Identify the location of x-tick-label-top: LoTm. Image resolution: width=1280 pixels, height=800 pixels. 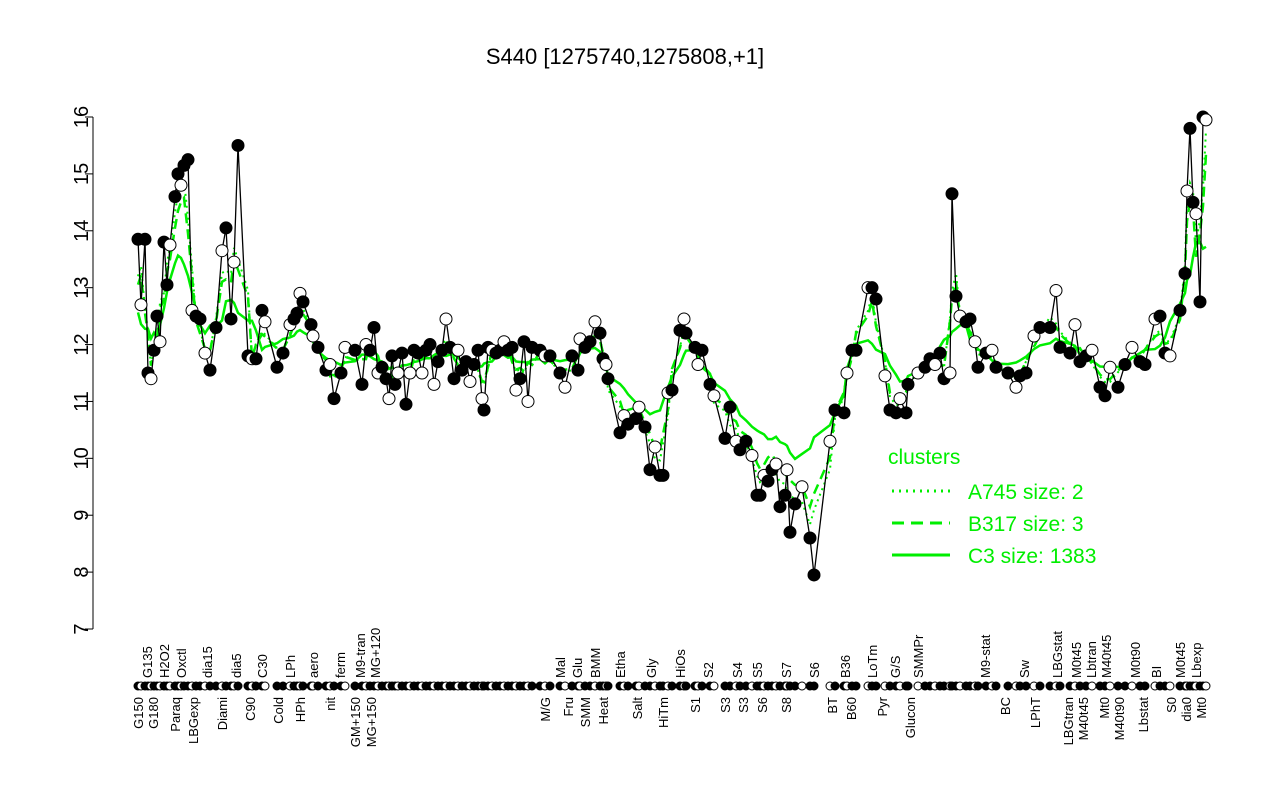
(872, 661).